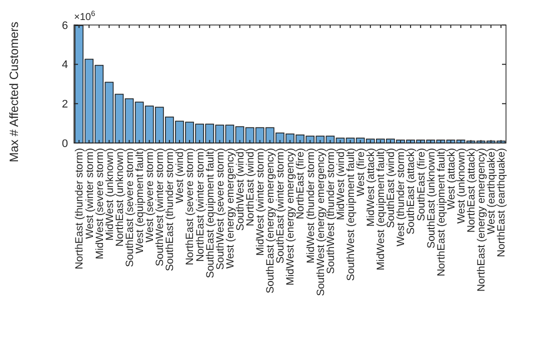  Describe the element at coordinates (65, 104) in the screenshot. I see `y-tick-label: 2` at that location.